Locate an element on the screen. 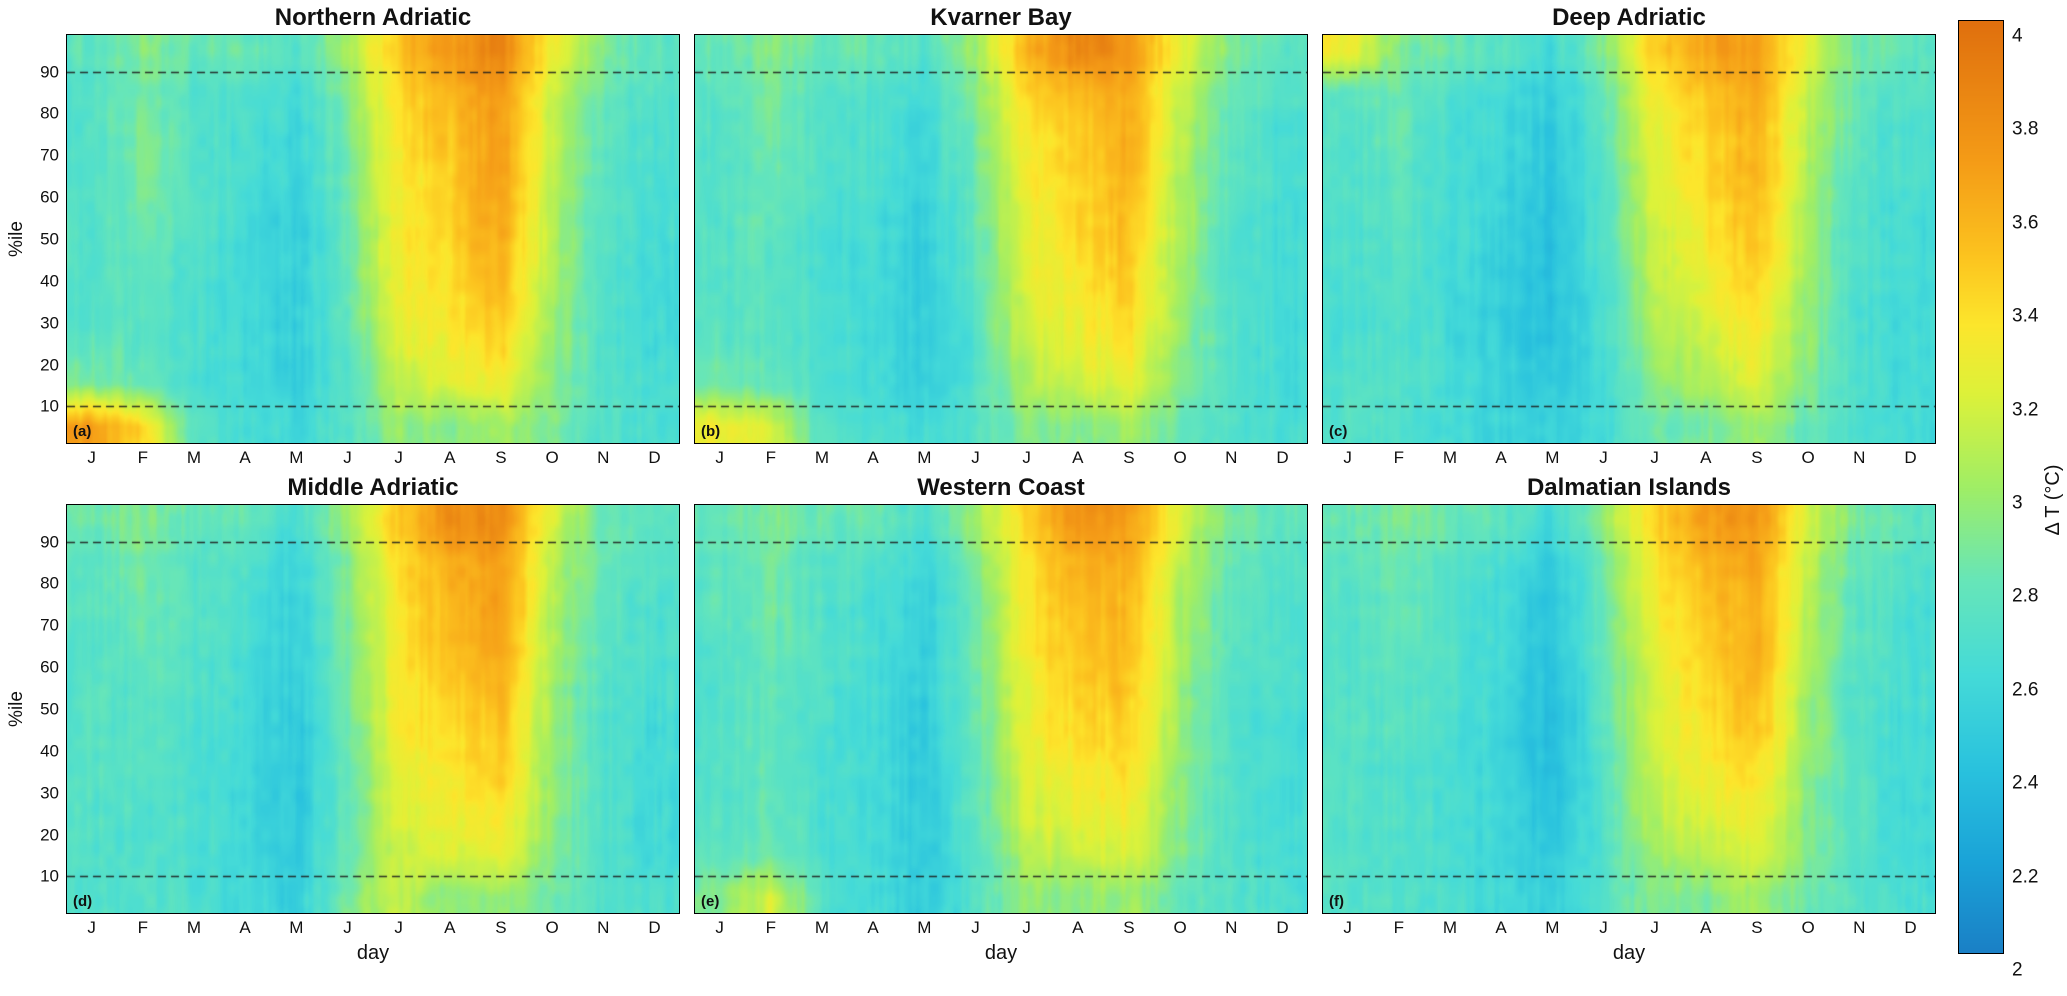 Image resolution: width=2067 pixels, height=996 pixels. y-tick: 60 is located at coordinates (49, 197).